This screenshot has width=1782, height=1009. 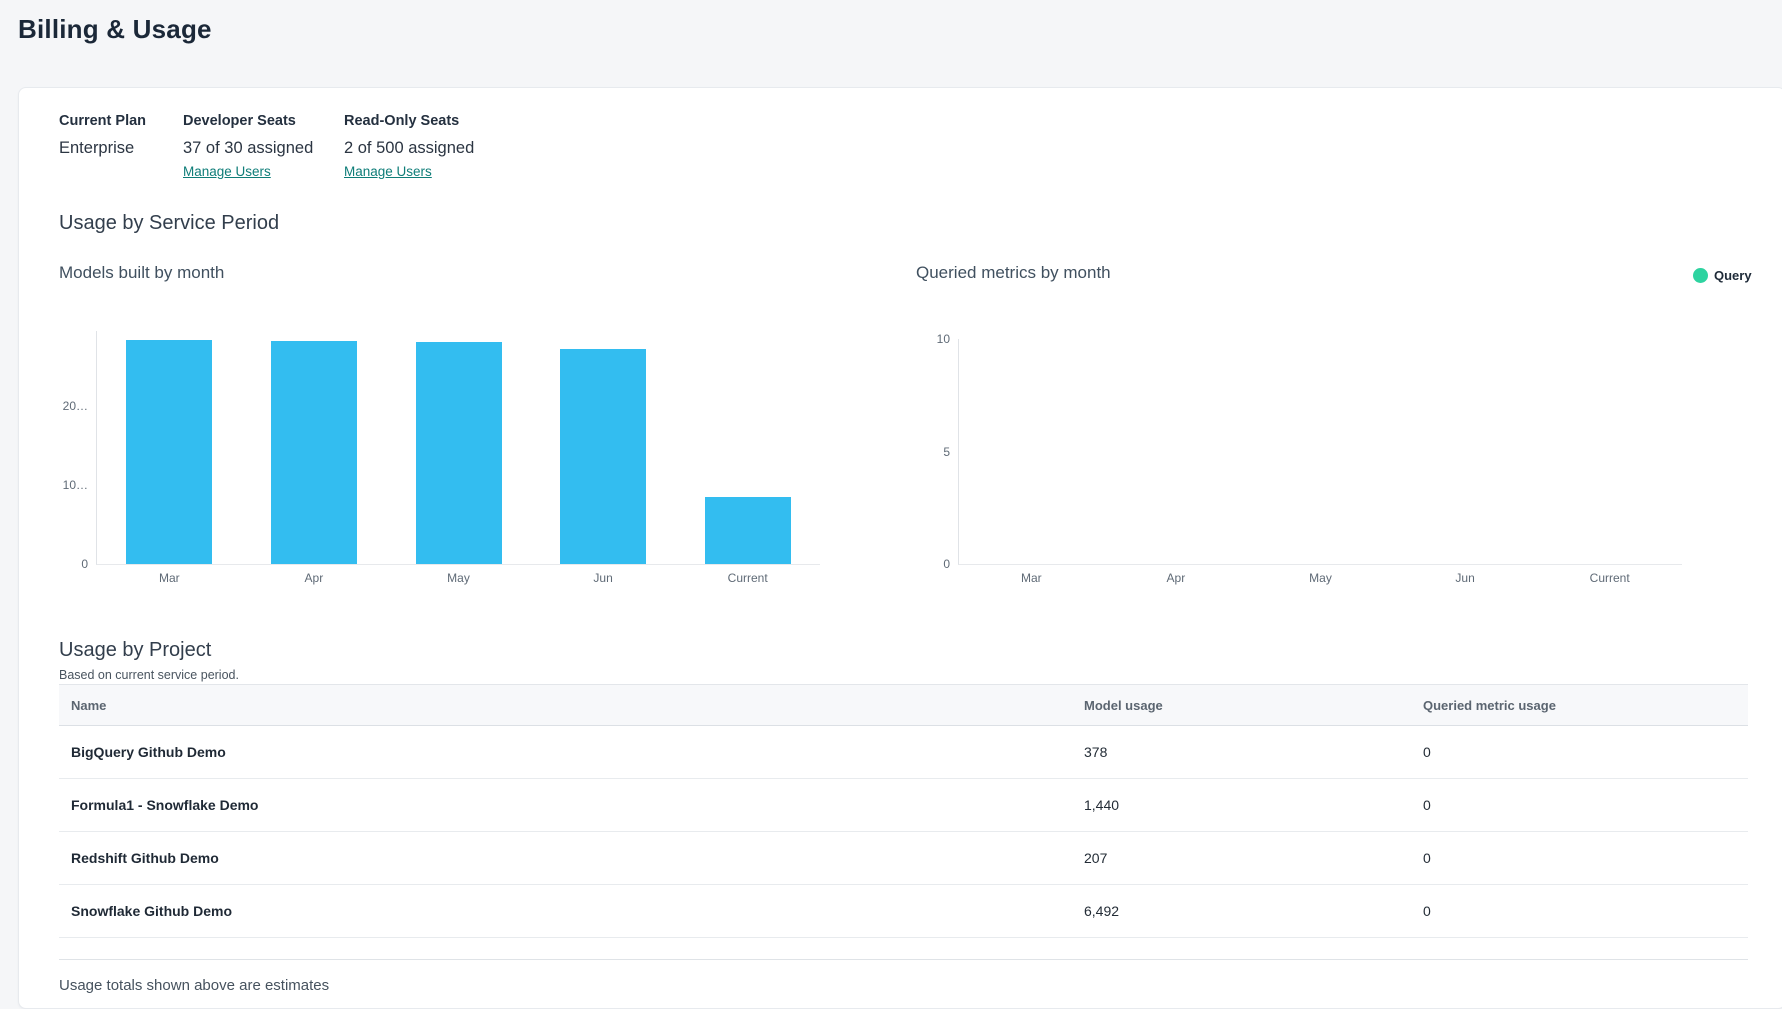 I want to click on manage-users-readonly-link: Manage Users, so click(x=388, y=171).